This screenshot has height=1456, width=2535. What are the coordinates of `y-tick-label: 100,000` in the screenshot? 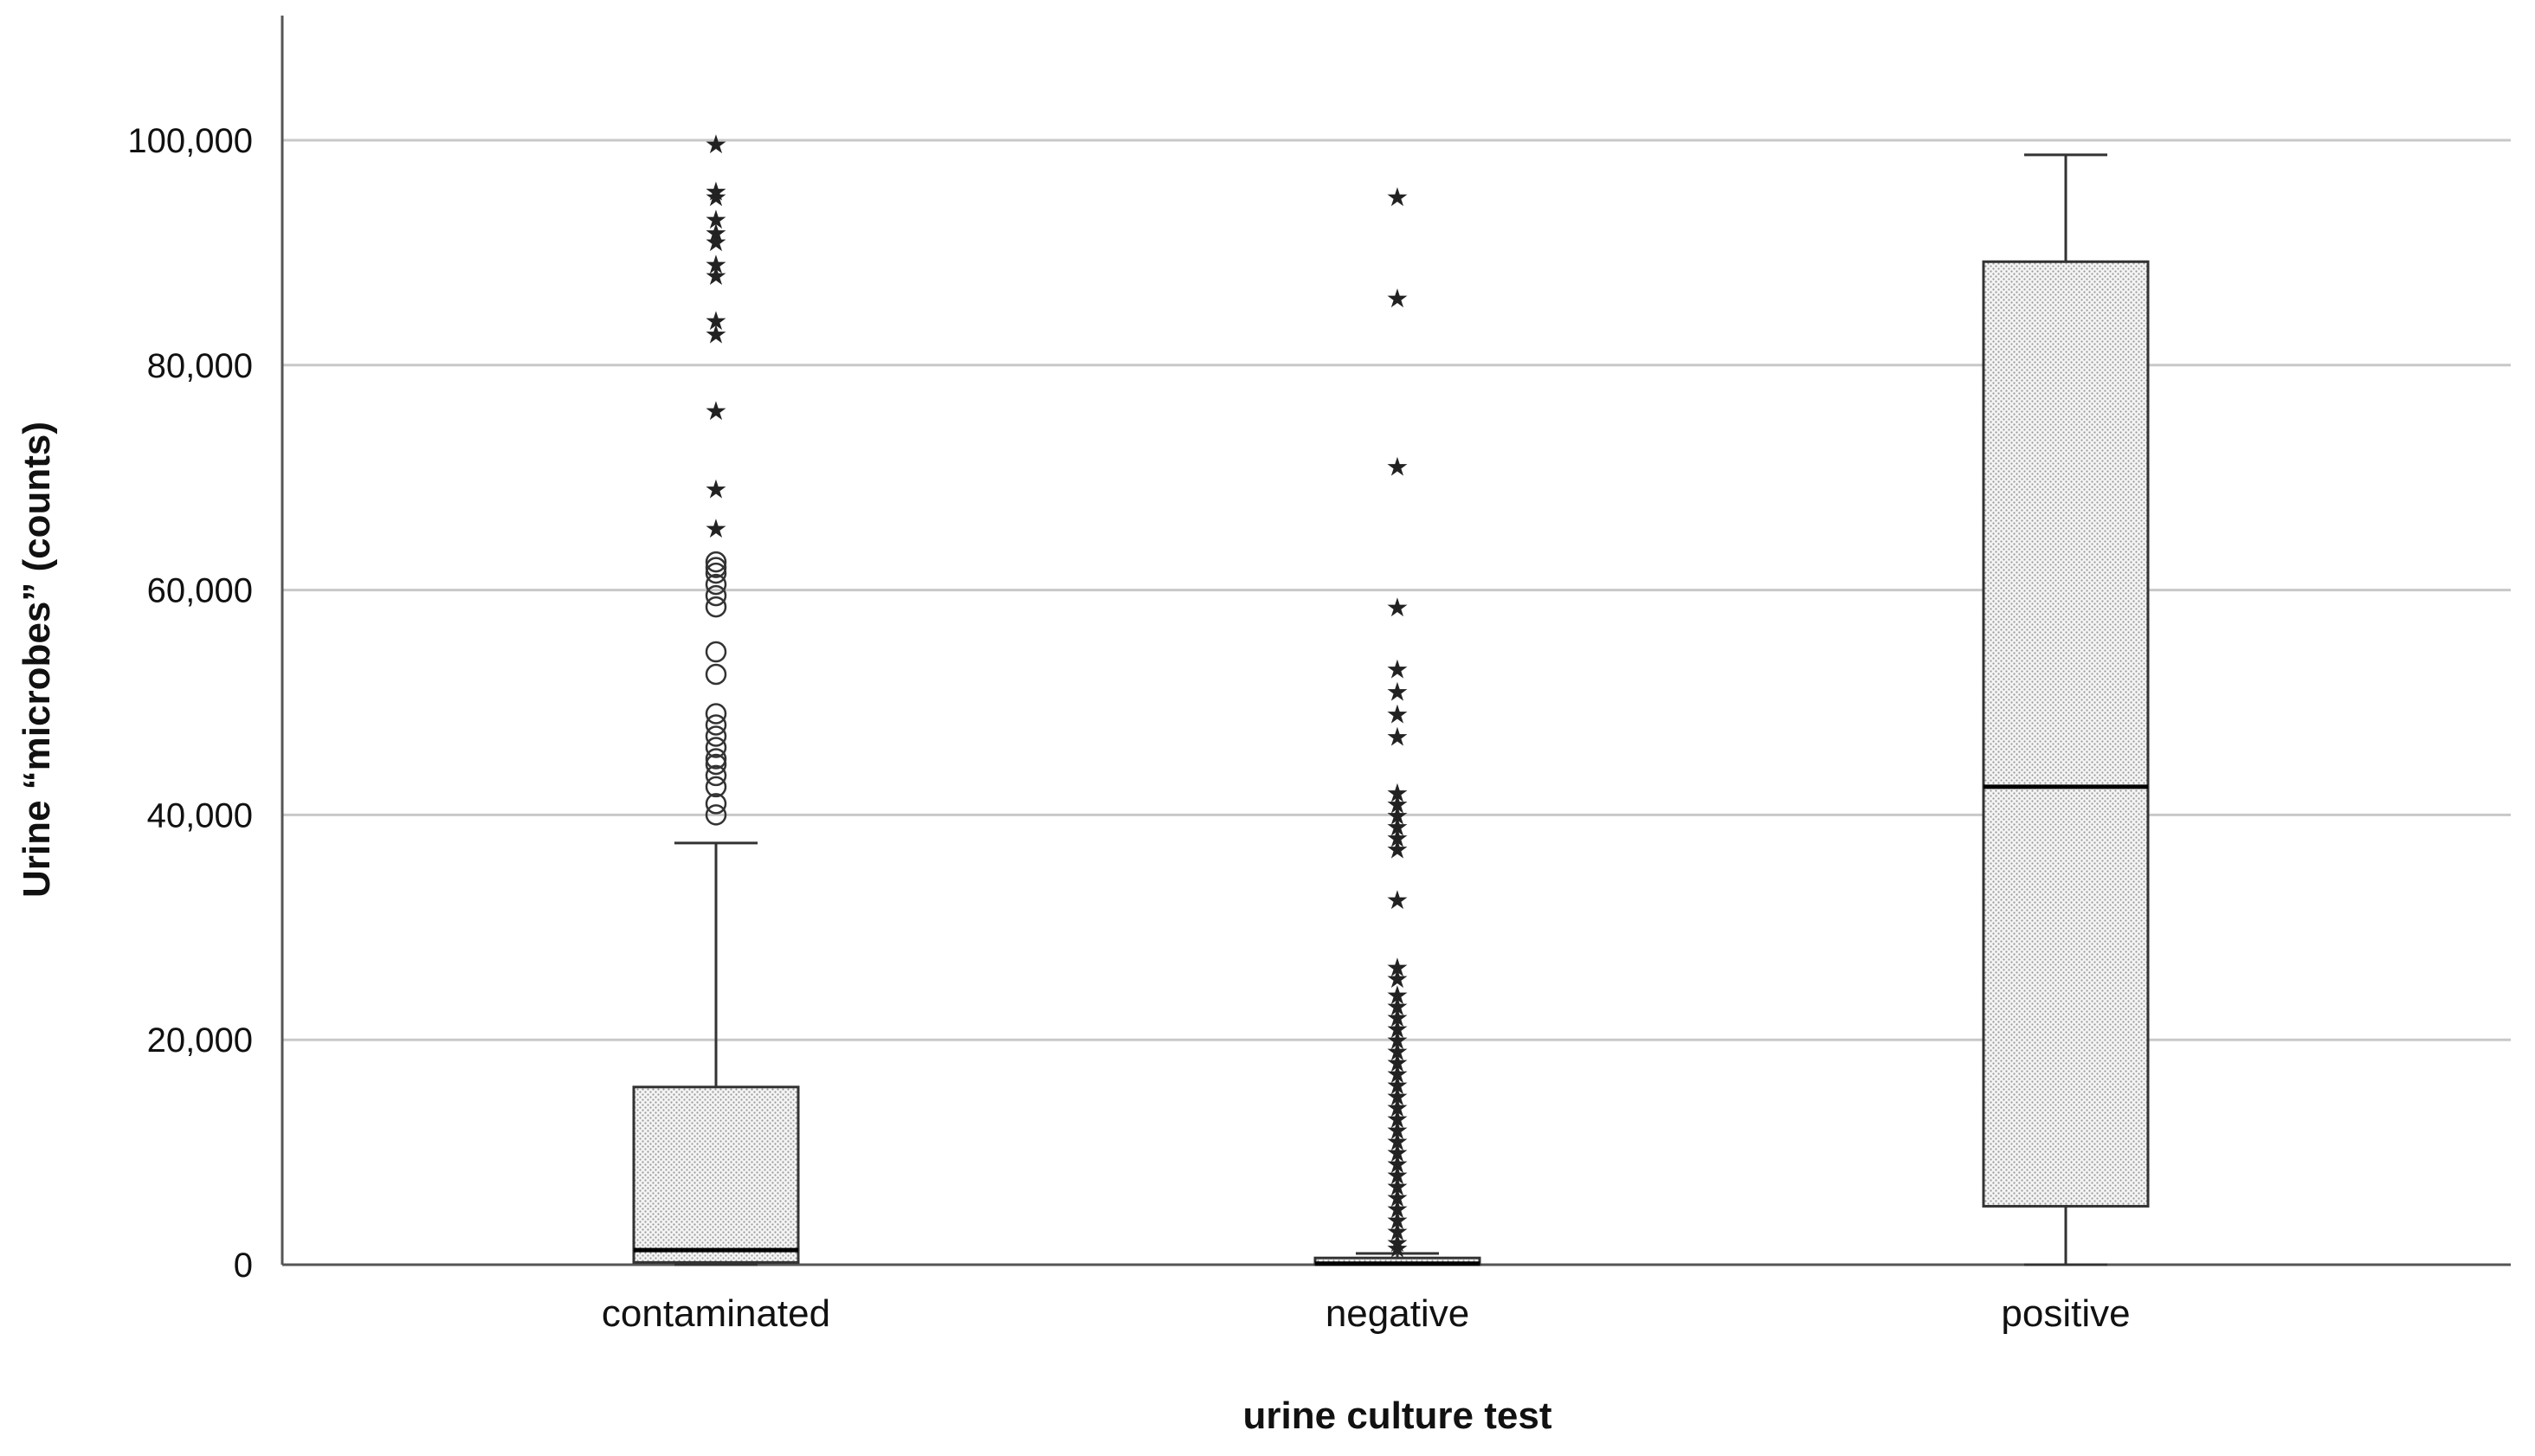 It's located at (190, 141).